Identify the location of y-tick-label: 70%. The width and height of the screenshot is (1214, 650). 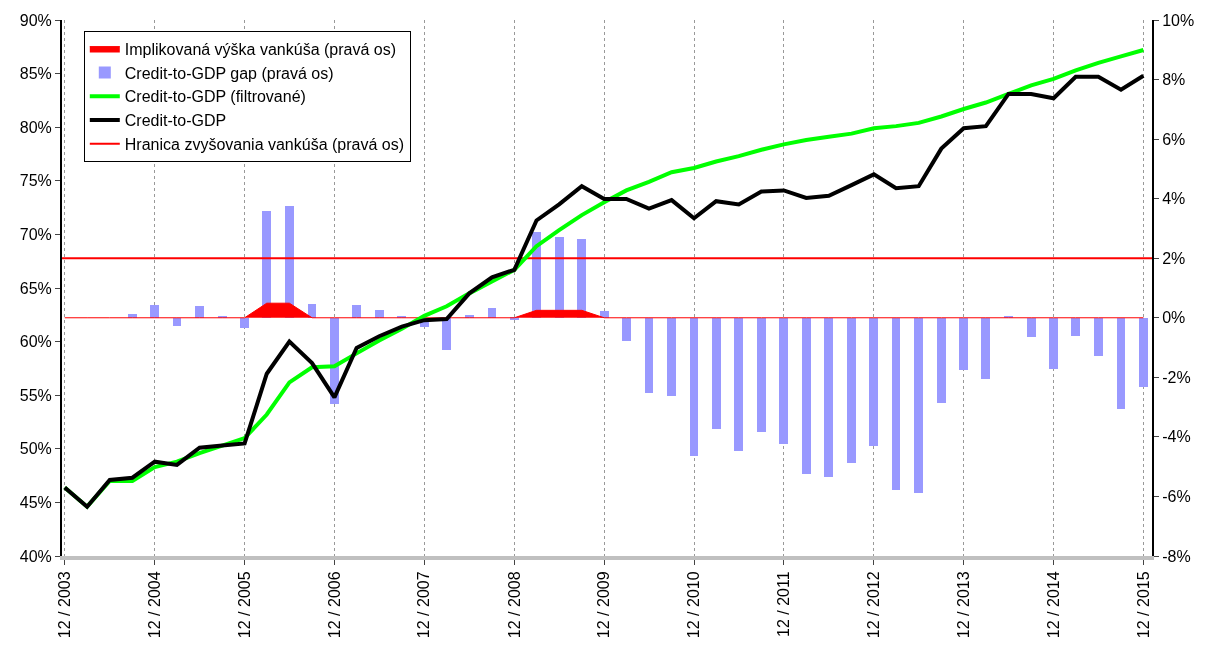
(35, 234).